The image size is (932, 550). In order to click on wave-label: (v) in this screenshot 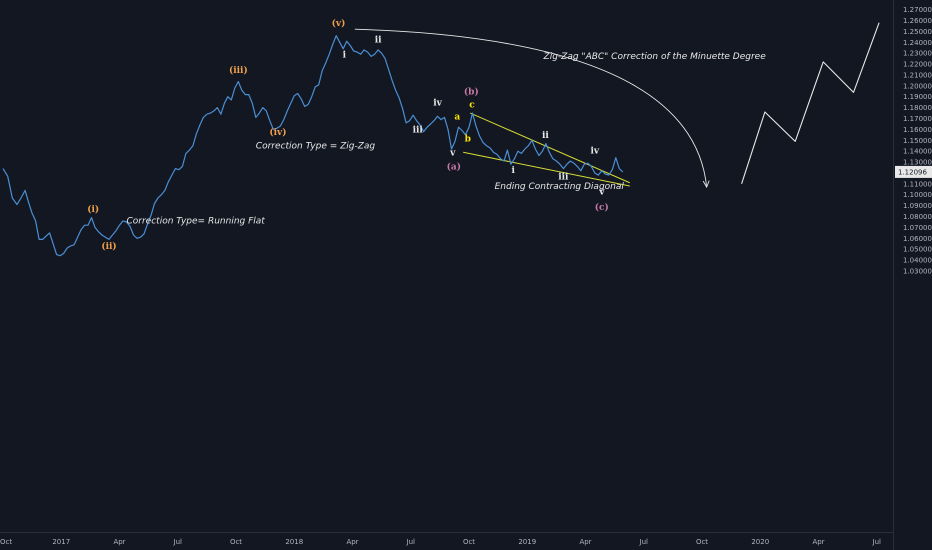, I will do `click(339, 23)`.